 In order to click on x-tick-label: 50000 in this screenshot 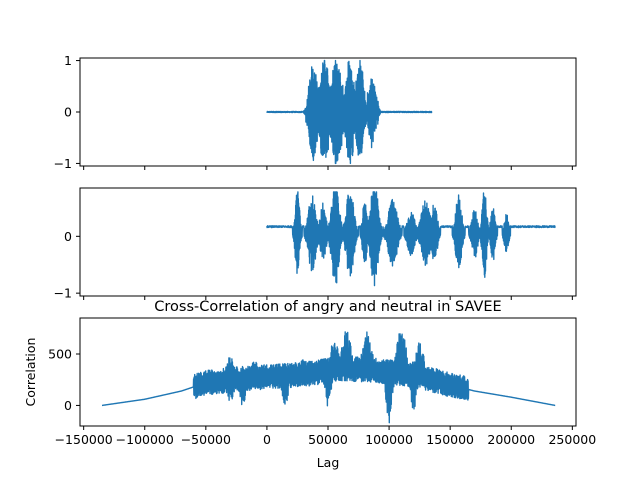, I will do `click(328, 439)`.